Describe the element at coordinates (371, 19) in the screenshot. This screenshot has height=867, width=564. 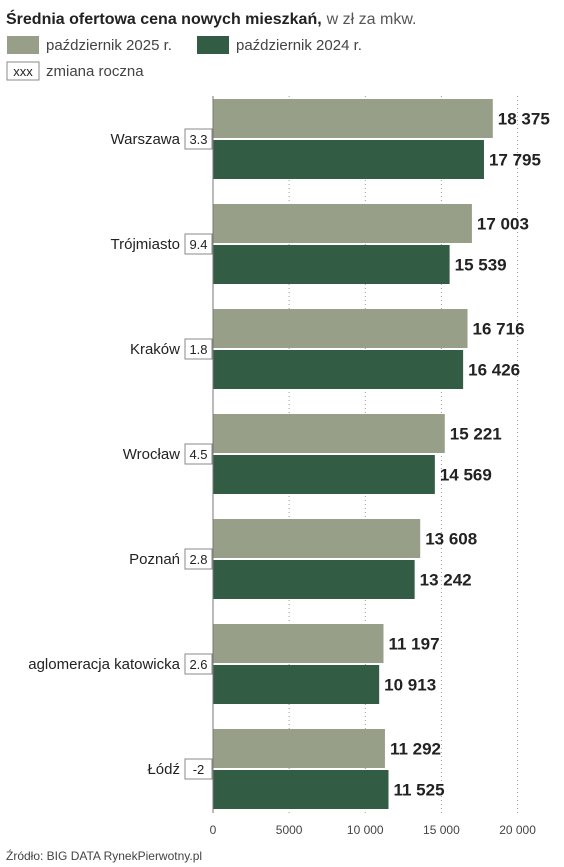
I see `chart-subtitle: w zł za mkw.` at that location.